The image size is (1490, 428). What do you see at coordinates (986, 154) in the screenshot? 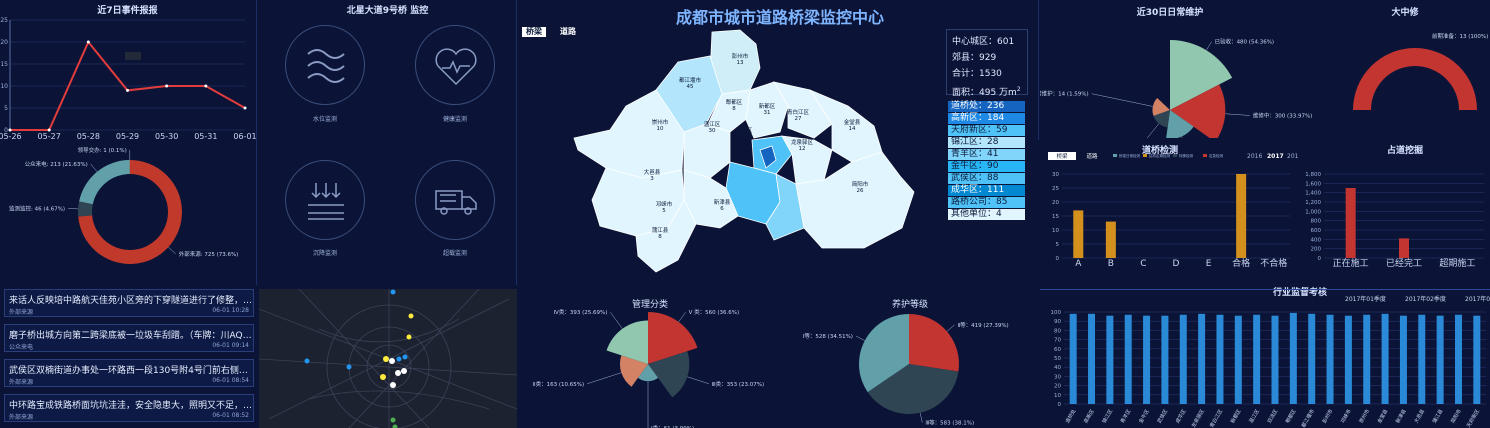
I see `legend-item: 青羊区：41` at bounding box center [986, 154].